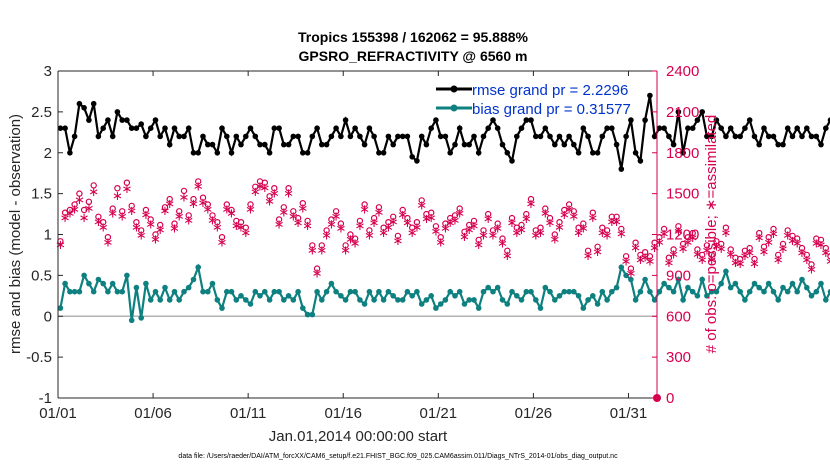 The image size is (830, 470). Describe the element at coordinates (454, 89) in the screenshot. I see `legend-rmse-marker` at that location.